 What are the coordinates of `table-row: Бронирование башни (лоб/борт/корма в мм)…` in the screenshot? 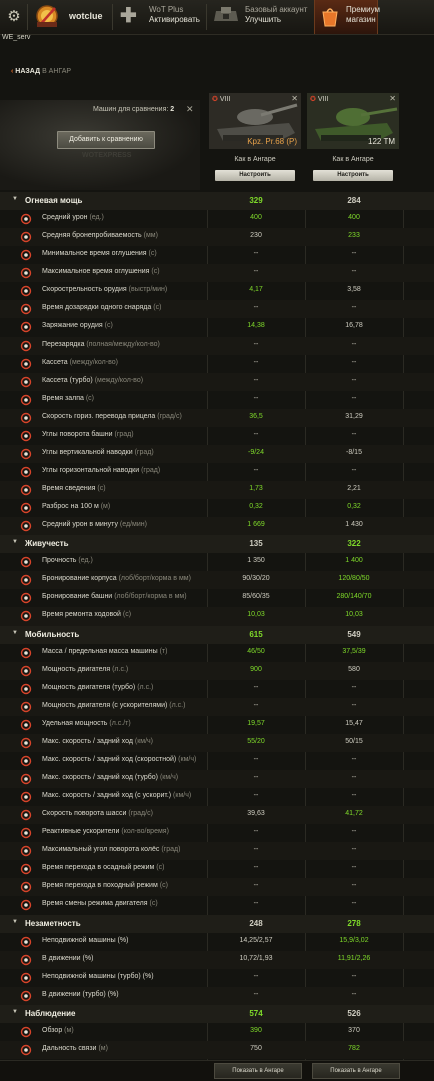 It's located at (217, 598).